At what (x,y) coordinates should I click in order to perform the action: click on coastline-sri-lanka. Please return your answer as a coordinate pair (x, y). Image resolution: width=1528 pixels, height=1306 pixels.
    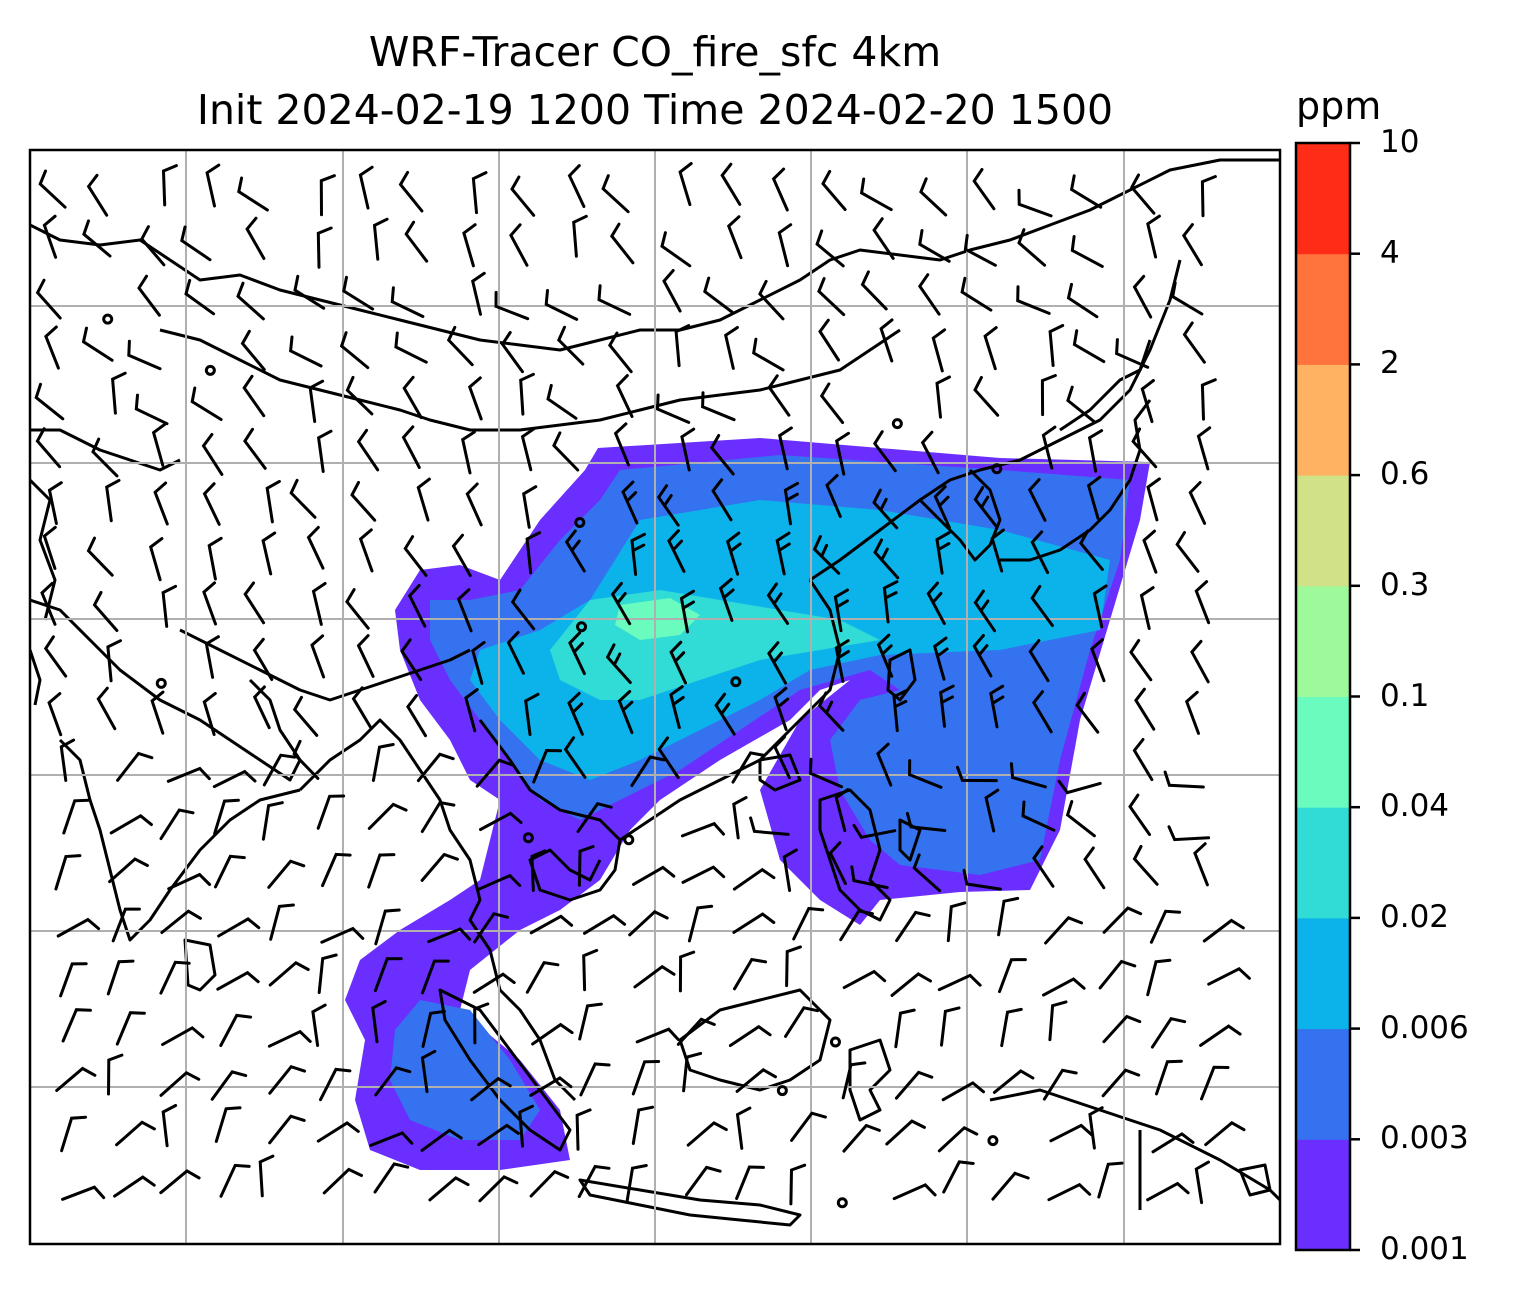
    Looking at the image, I should click on (200, 965).